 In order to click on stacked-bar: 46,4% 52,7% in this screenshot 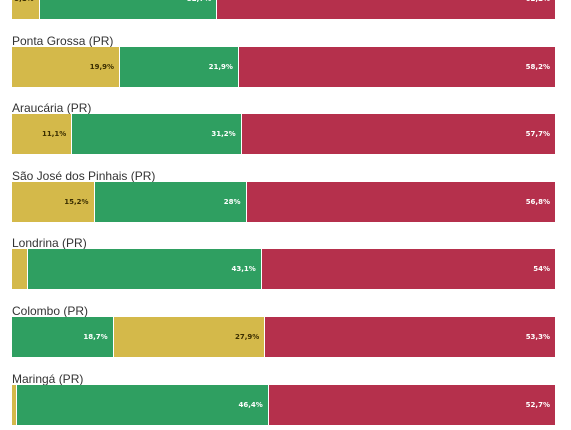, I will do `click(283, 405)`.